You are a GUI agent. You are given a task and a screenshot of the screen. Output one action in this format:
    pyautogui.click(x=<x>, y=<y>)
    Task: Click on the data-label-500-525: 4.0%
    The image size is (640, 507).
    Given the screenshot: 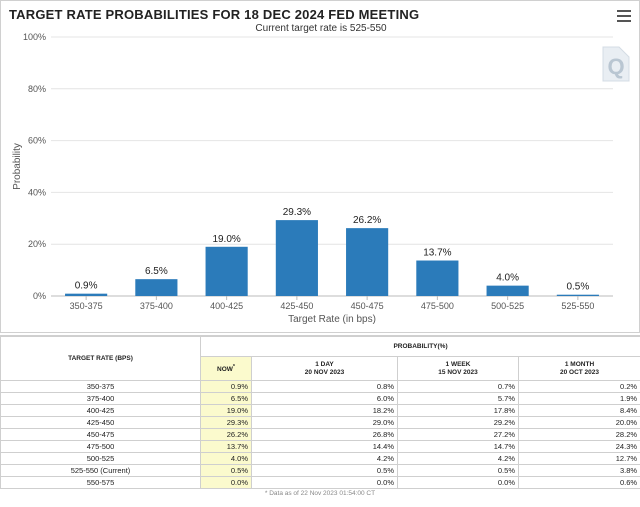 What is the action you would take?
    pyautogui.click(x=507, y=278)
    